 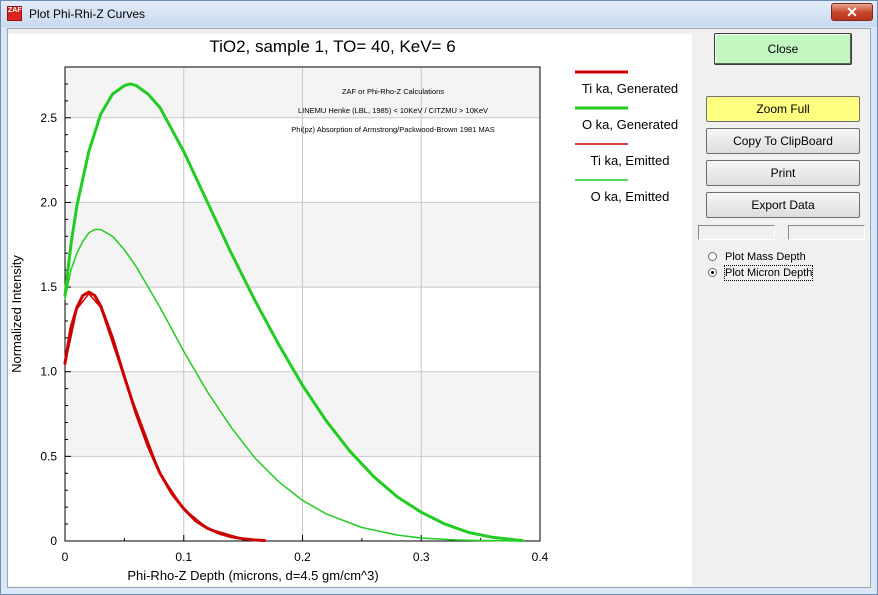 What do you see at coordinates (53, 541) in the screenshot?
I see `y-tick-label: 0` at bounding box center [53, 541].